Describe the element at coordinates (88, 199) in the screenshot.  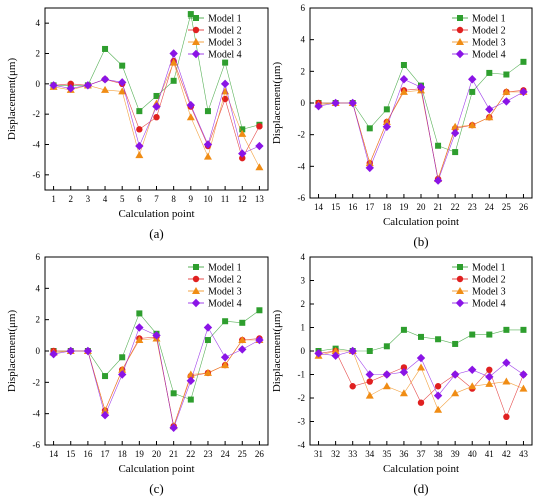
I see `x-tick-label: 3` at that location.